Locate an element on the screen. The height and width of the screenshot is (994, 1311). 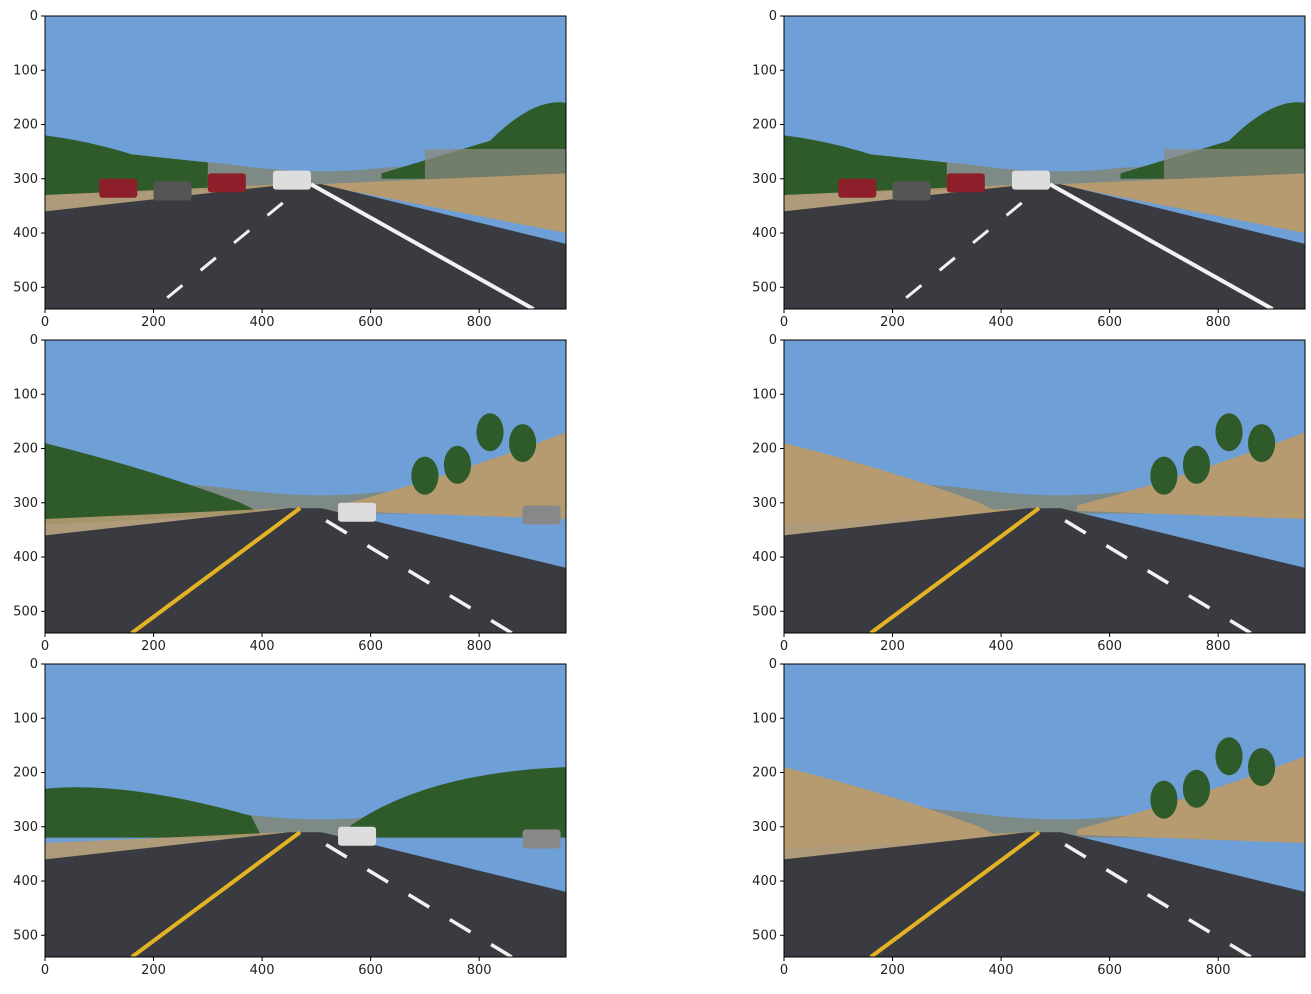
panel-p2: 0 200 400 600 800 0 100 200 300 400 500 is located at coordinates (1029, 169).